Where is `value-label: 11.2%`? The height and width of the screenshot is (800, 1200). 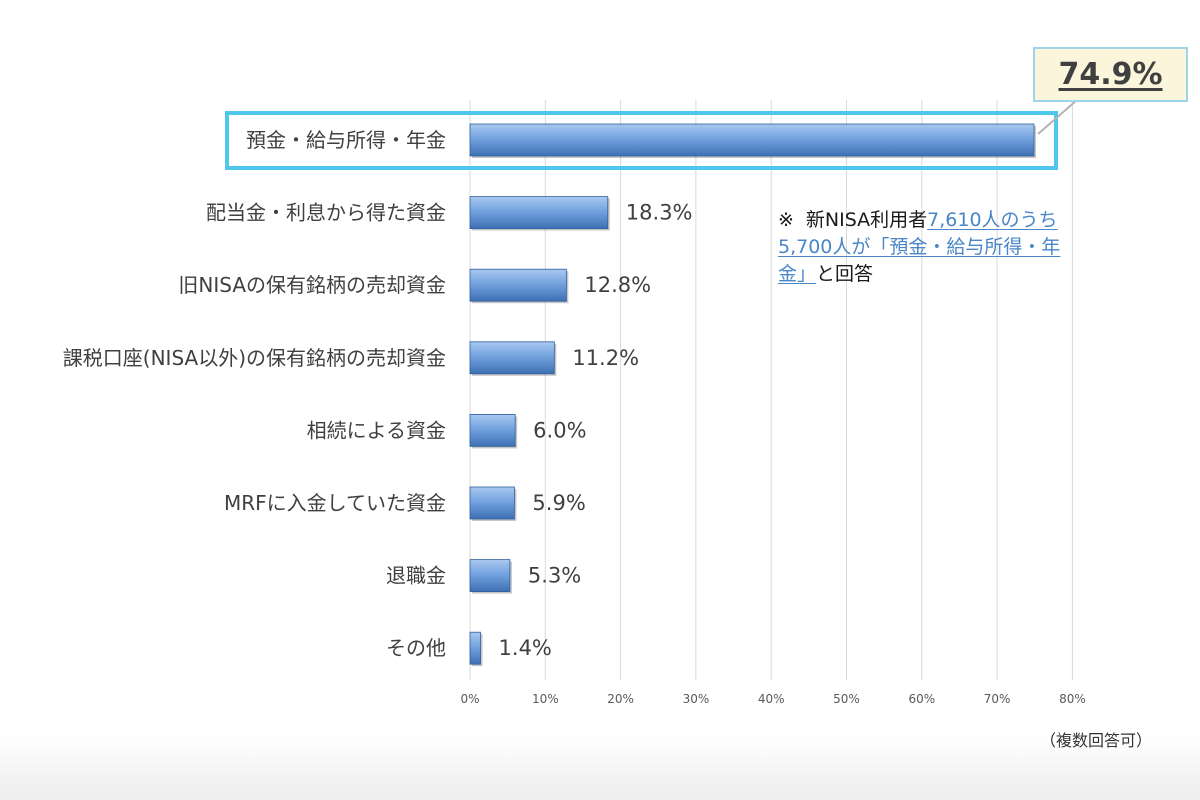
value-label: 11.2% is located at coordinates (605, 358).